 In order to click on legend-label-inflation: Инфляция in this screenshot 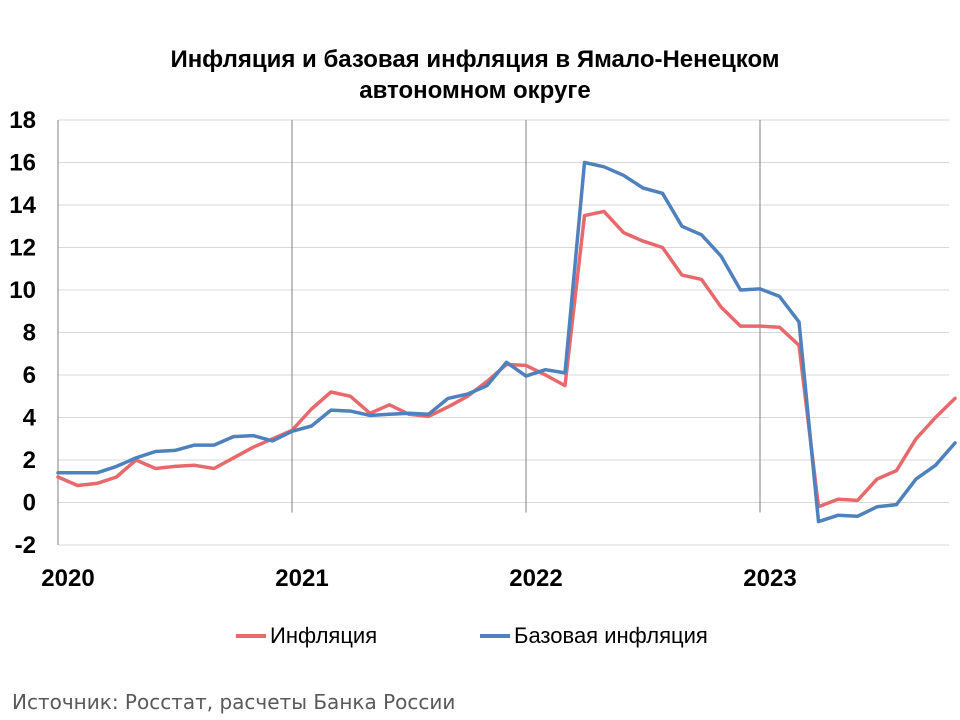, I will do `click(324, 635)`.